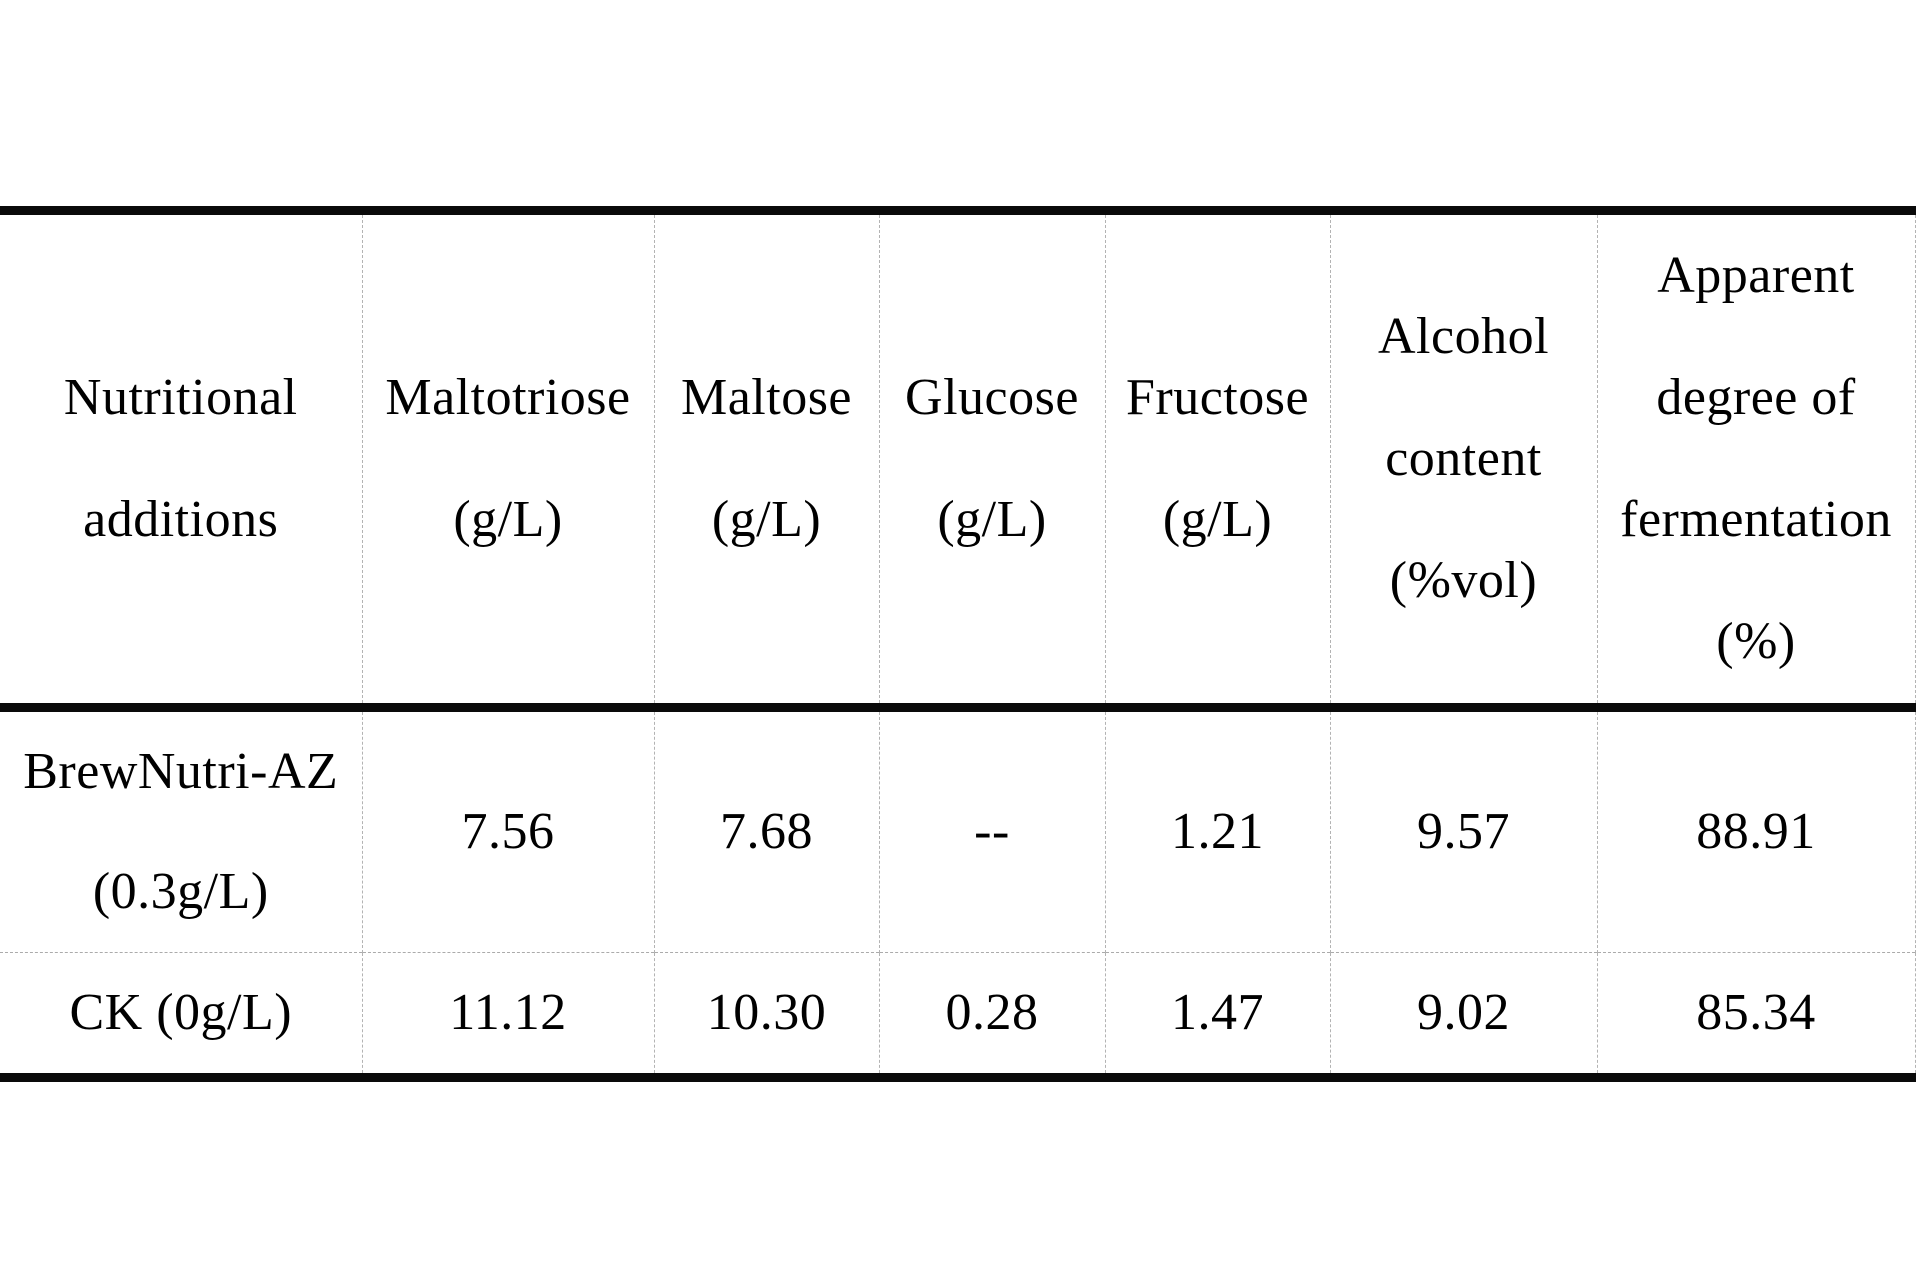 Image resolution: width=1920 pixels, height=1280 pixels. I want to click on value-cell-fructose: 1.21, so click(1218, 830).